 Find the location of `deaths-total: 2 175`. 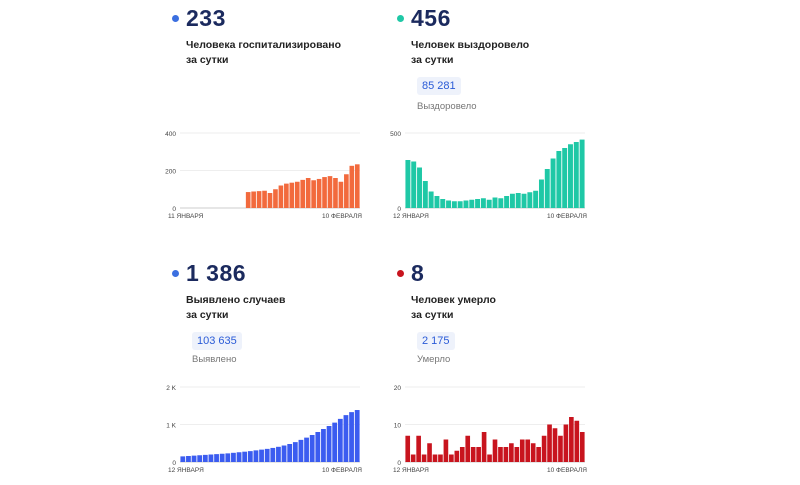

deaths-total: 2 175 is located at coordinates (436, 341).